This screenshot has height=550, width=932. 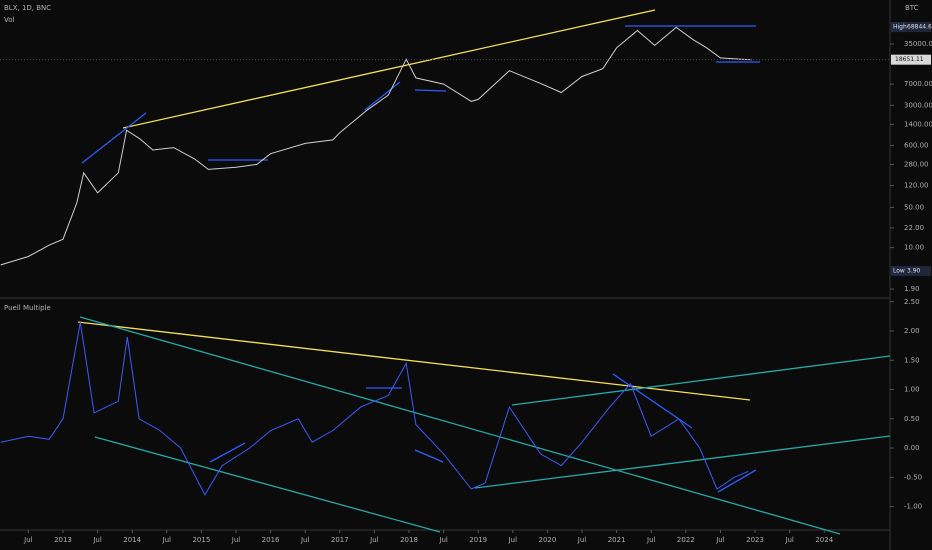 I want to click on high-tag-name, so click(x=898, y=27).